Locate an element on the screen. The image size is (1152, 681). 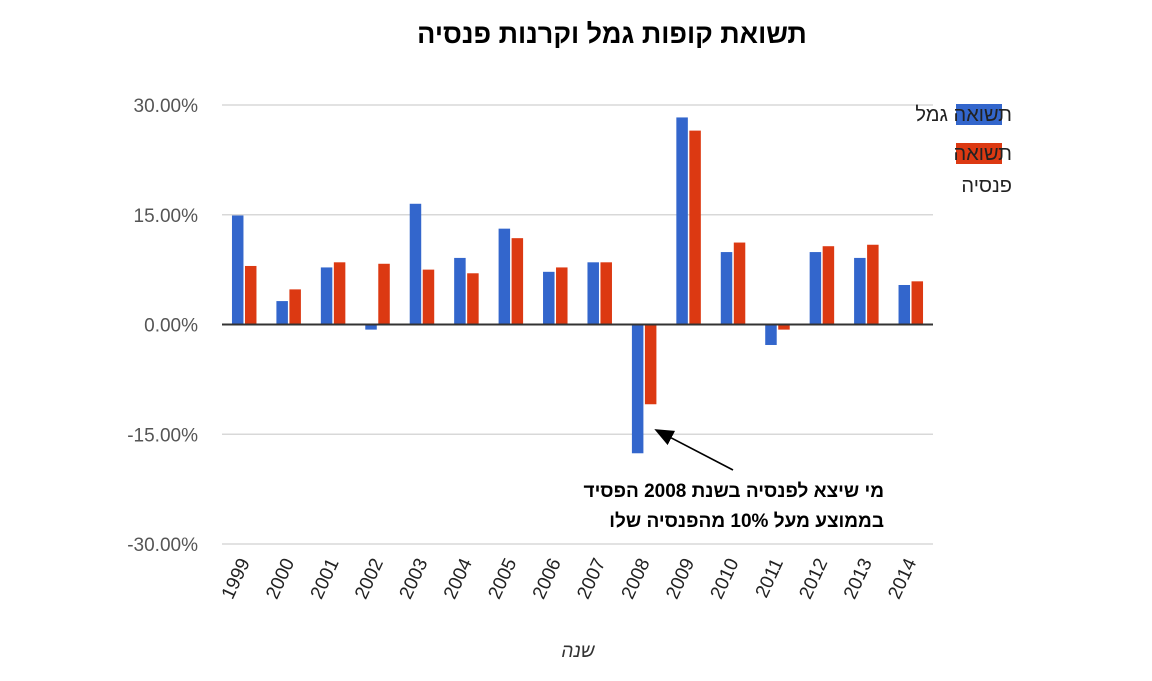
x-tick-label: 2001 is located at coordinates (325, 578).